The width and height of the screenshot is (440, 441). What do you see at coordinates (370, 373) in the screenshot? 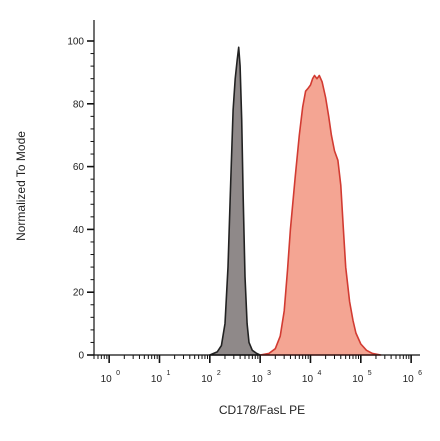
I see `x-tick-exponent: 5` at bounding box center [370, 373].